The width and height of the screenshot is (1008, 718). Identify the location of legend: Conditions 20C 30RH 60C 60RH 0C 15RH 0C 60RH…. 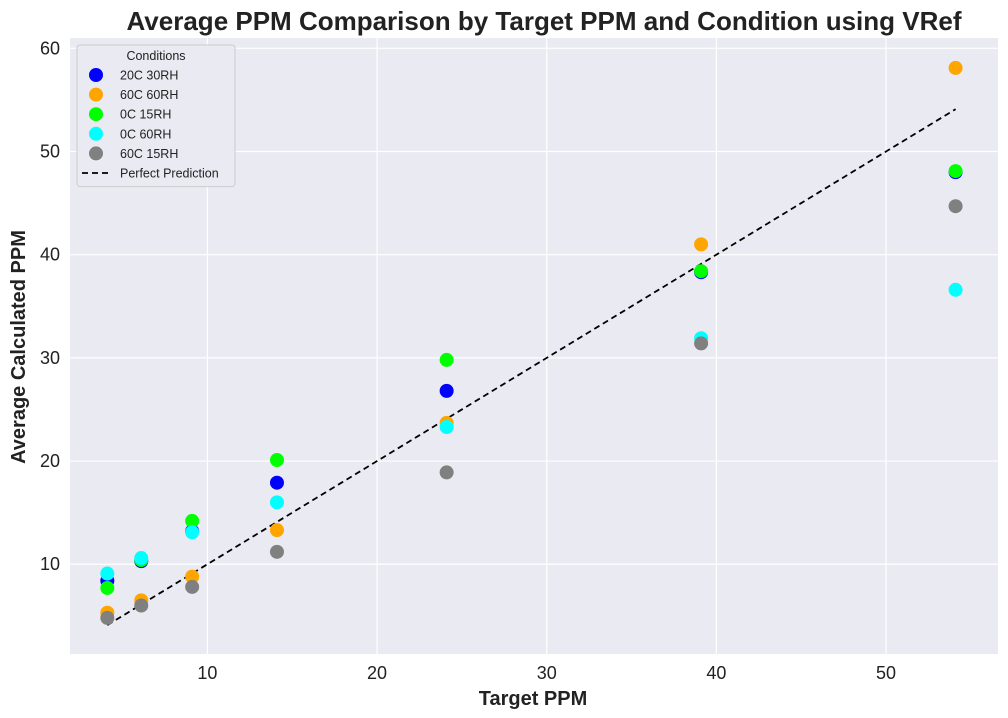
(156, 116).